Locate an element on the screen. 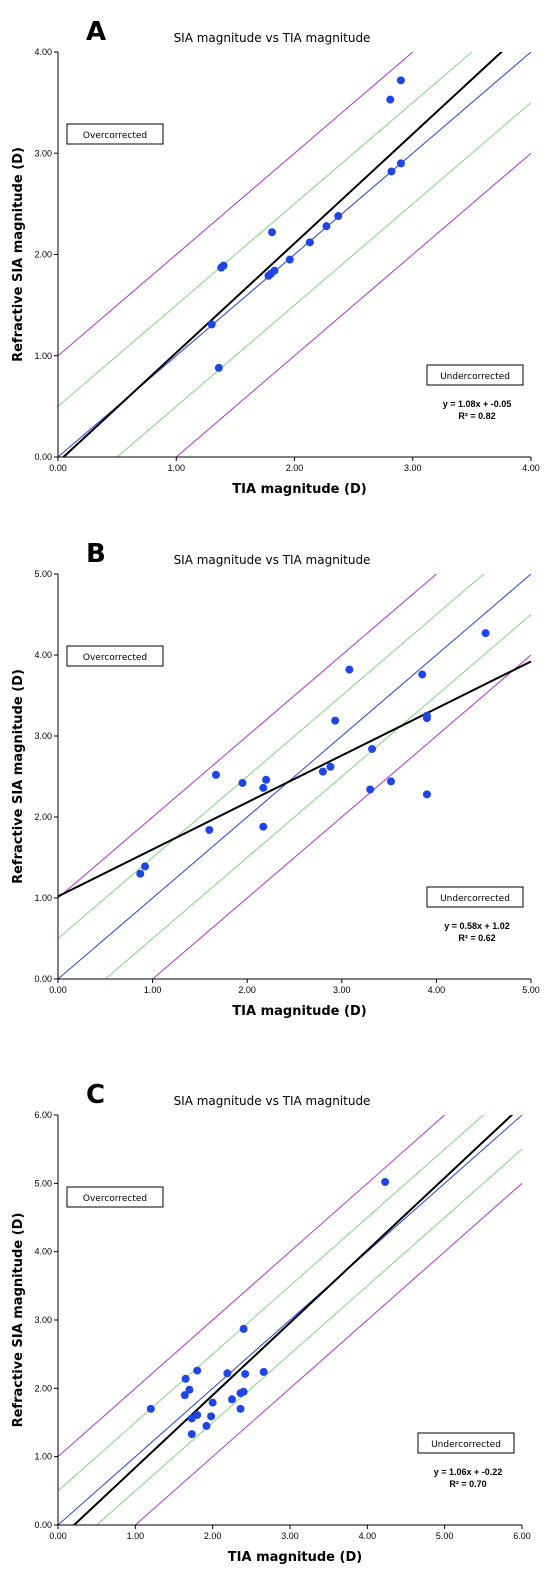  y-tick-label: 5.00 is located at coordinates (43, 574).